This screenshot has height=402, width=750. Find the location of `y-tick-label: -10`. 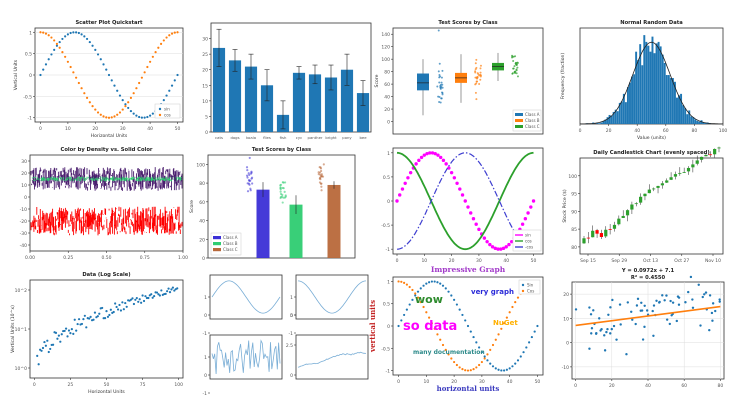

y-tick-label: -10 is located at coordinates (23, 210).